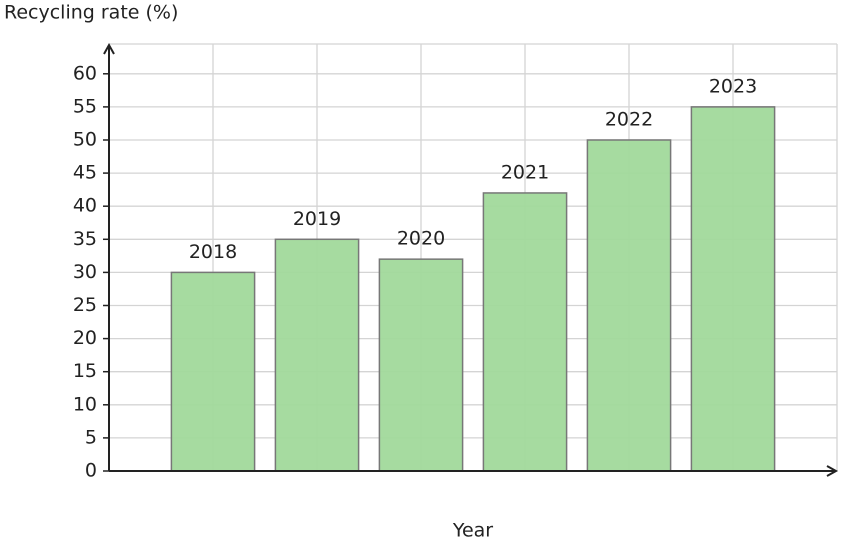 This screenshot has height=548, width=841. I want to click on y-tick-label: 0, so click(91, 471).